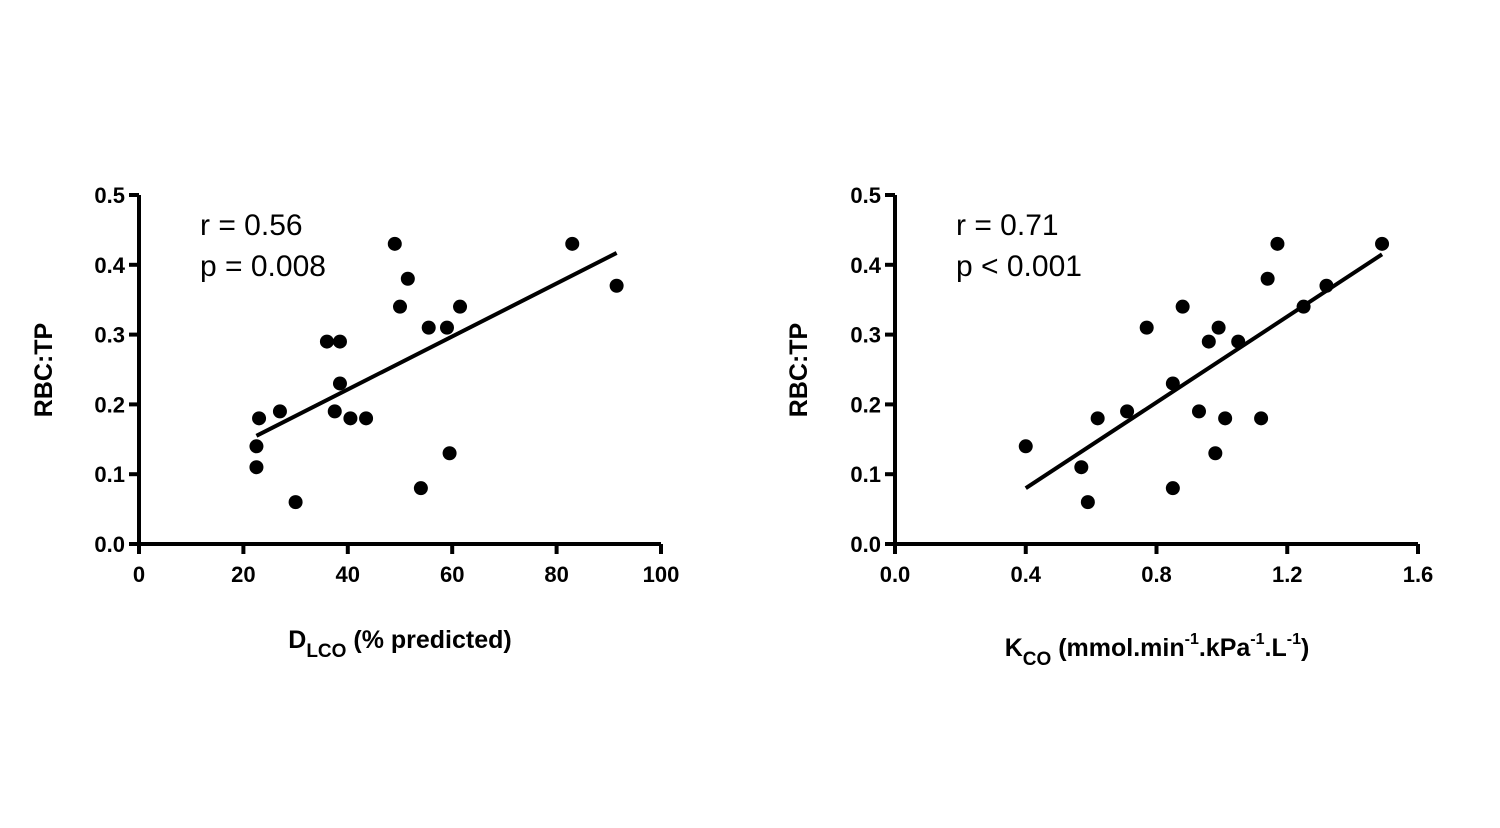 This screenshot has height=828, width=1500. What do you see at coordinates (452, 574) in the screenshot?
I see `x-tick-label: 60` at bounding box center [452, 574].